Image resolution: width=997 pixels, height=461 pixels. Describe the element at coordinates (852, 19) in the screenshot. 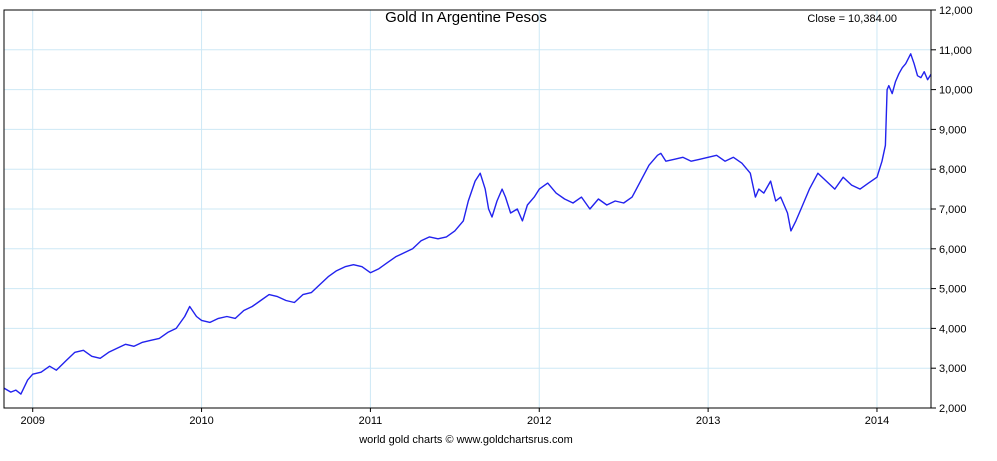

I see `close-value-readout: Close = 10,384.00` at that location.